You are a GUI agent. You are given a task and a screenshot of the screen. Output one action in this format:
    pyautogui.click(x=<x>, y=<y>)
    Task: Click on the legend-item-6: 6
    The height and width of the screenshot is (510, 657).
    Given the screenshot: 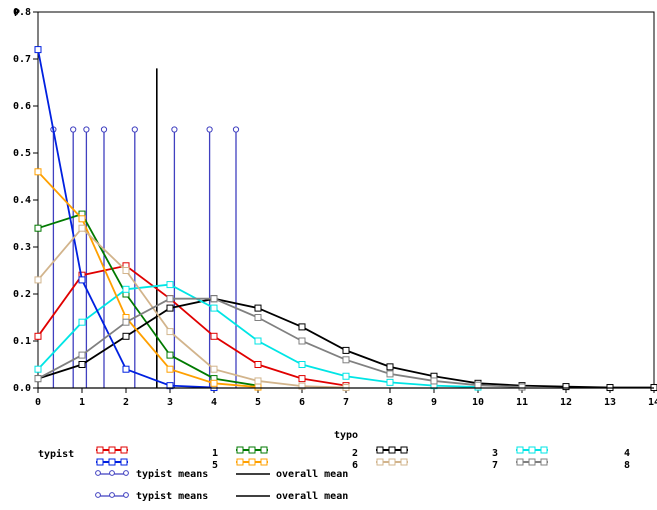 What is the action you would take?
    pyautogui.click(x=297, y=464)
    